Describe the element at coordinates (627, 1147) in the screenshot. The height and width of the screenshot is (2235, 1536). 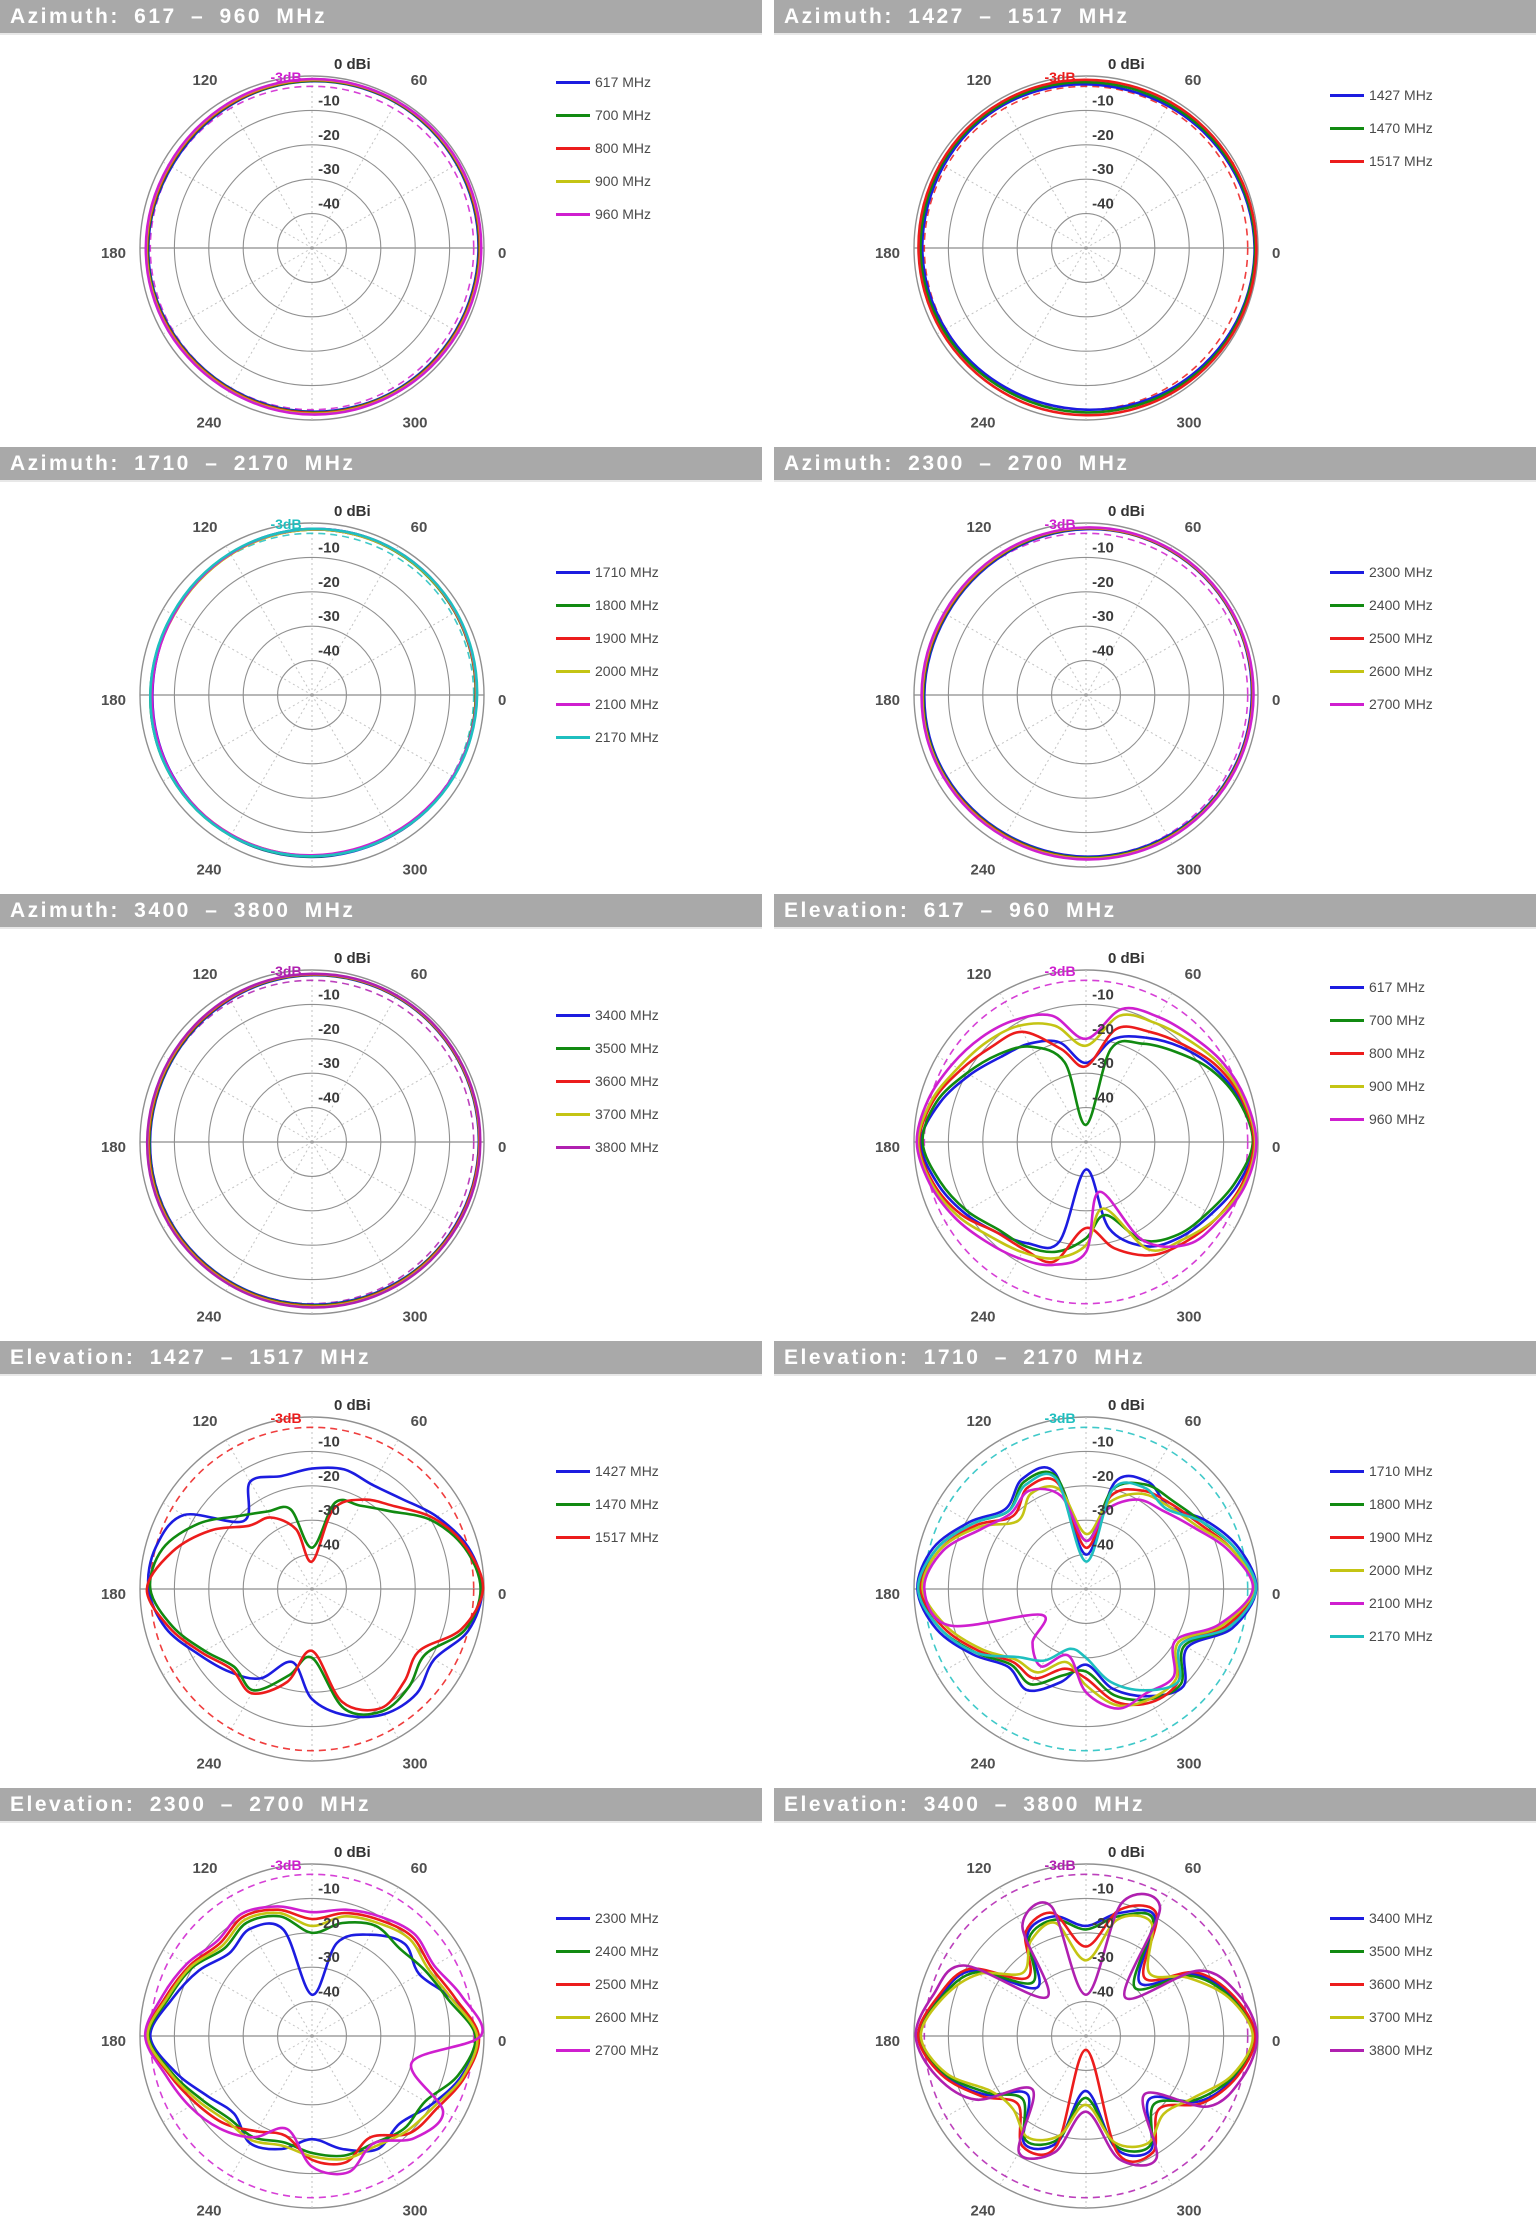
I see `legend-label: 3800 MHz` at that location.